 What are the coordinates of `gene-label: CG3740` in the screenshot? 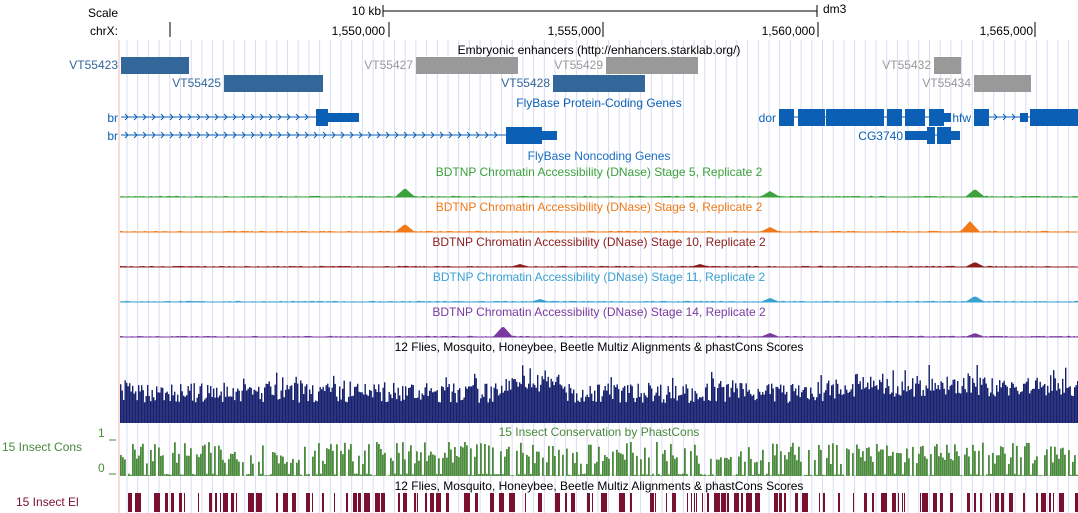 It's located at (880, 136).